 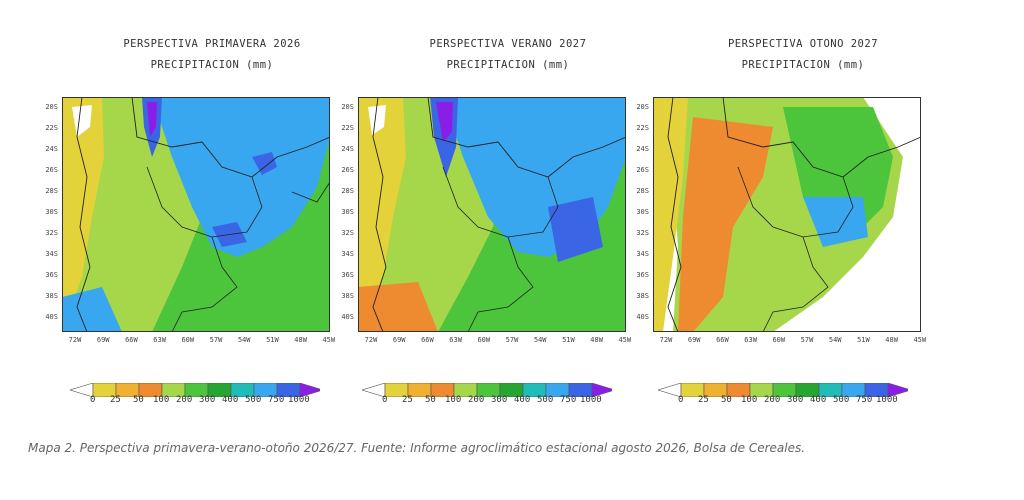 What do you see at coordinates (212, 44) in the screenshot?
I see `panel-title: PERSPECTIVA PRIMAVERA 2026` at bounding box center [212, 44].